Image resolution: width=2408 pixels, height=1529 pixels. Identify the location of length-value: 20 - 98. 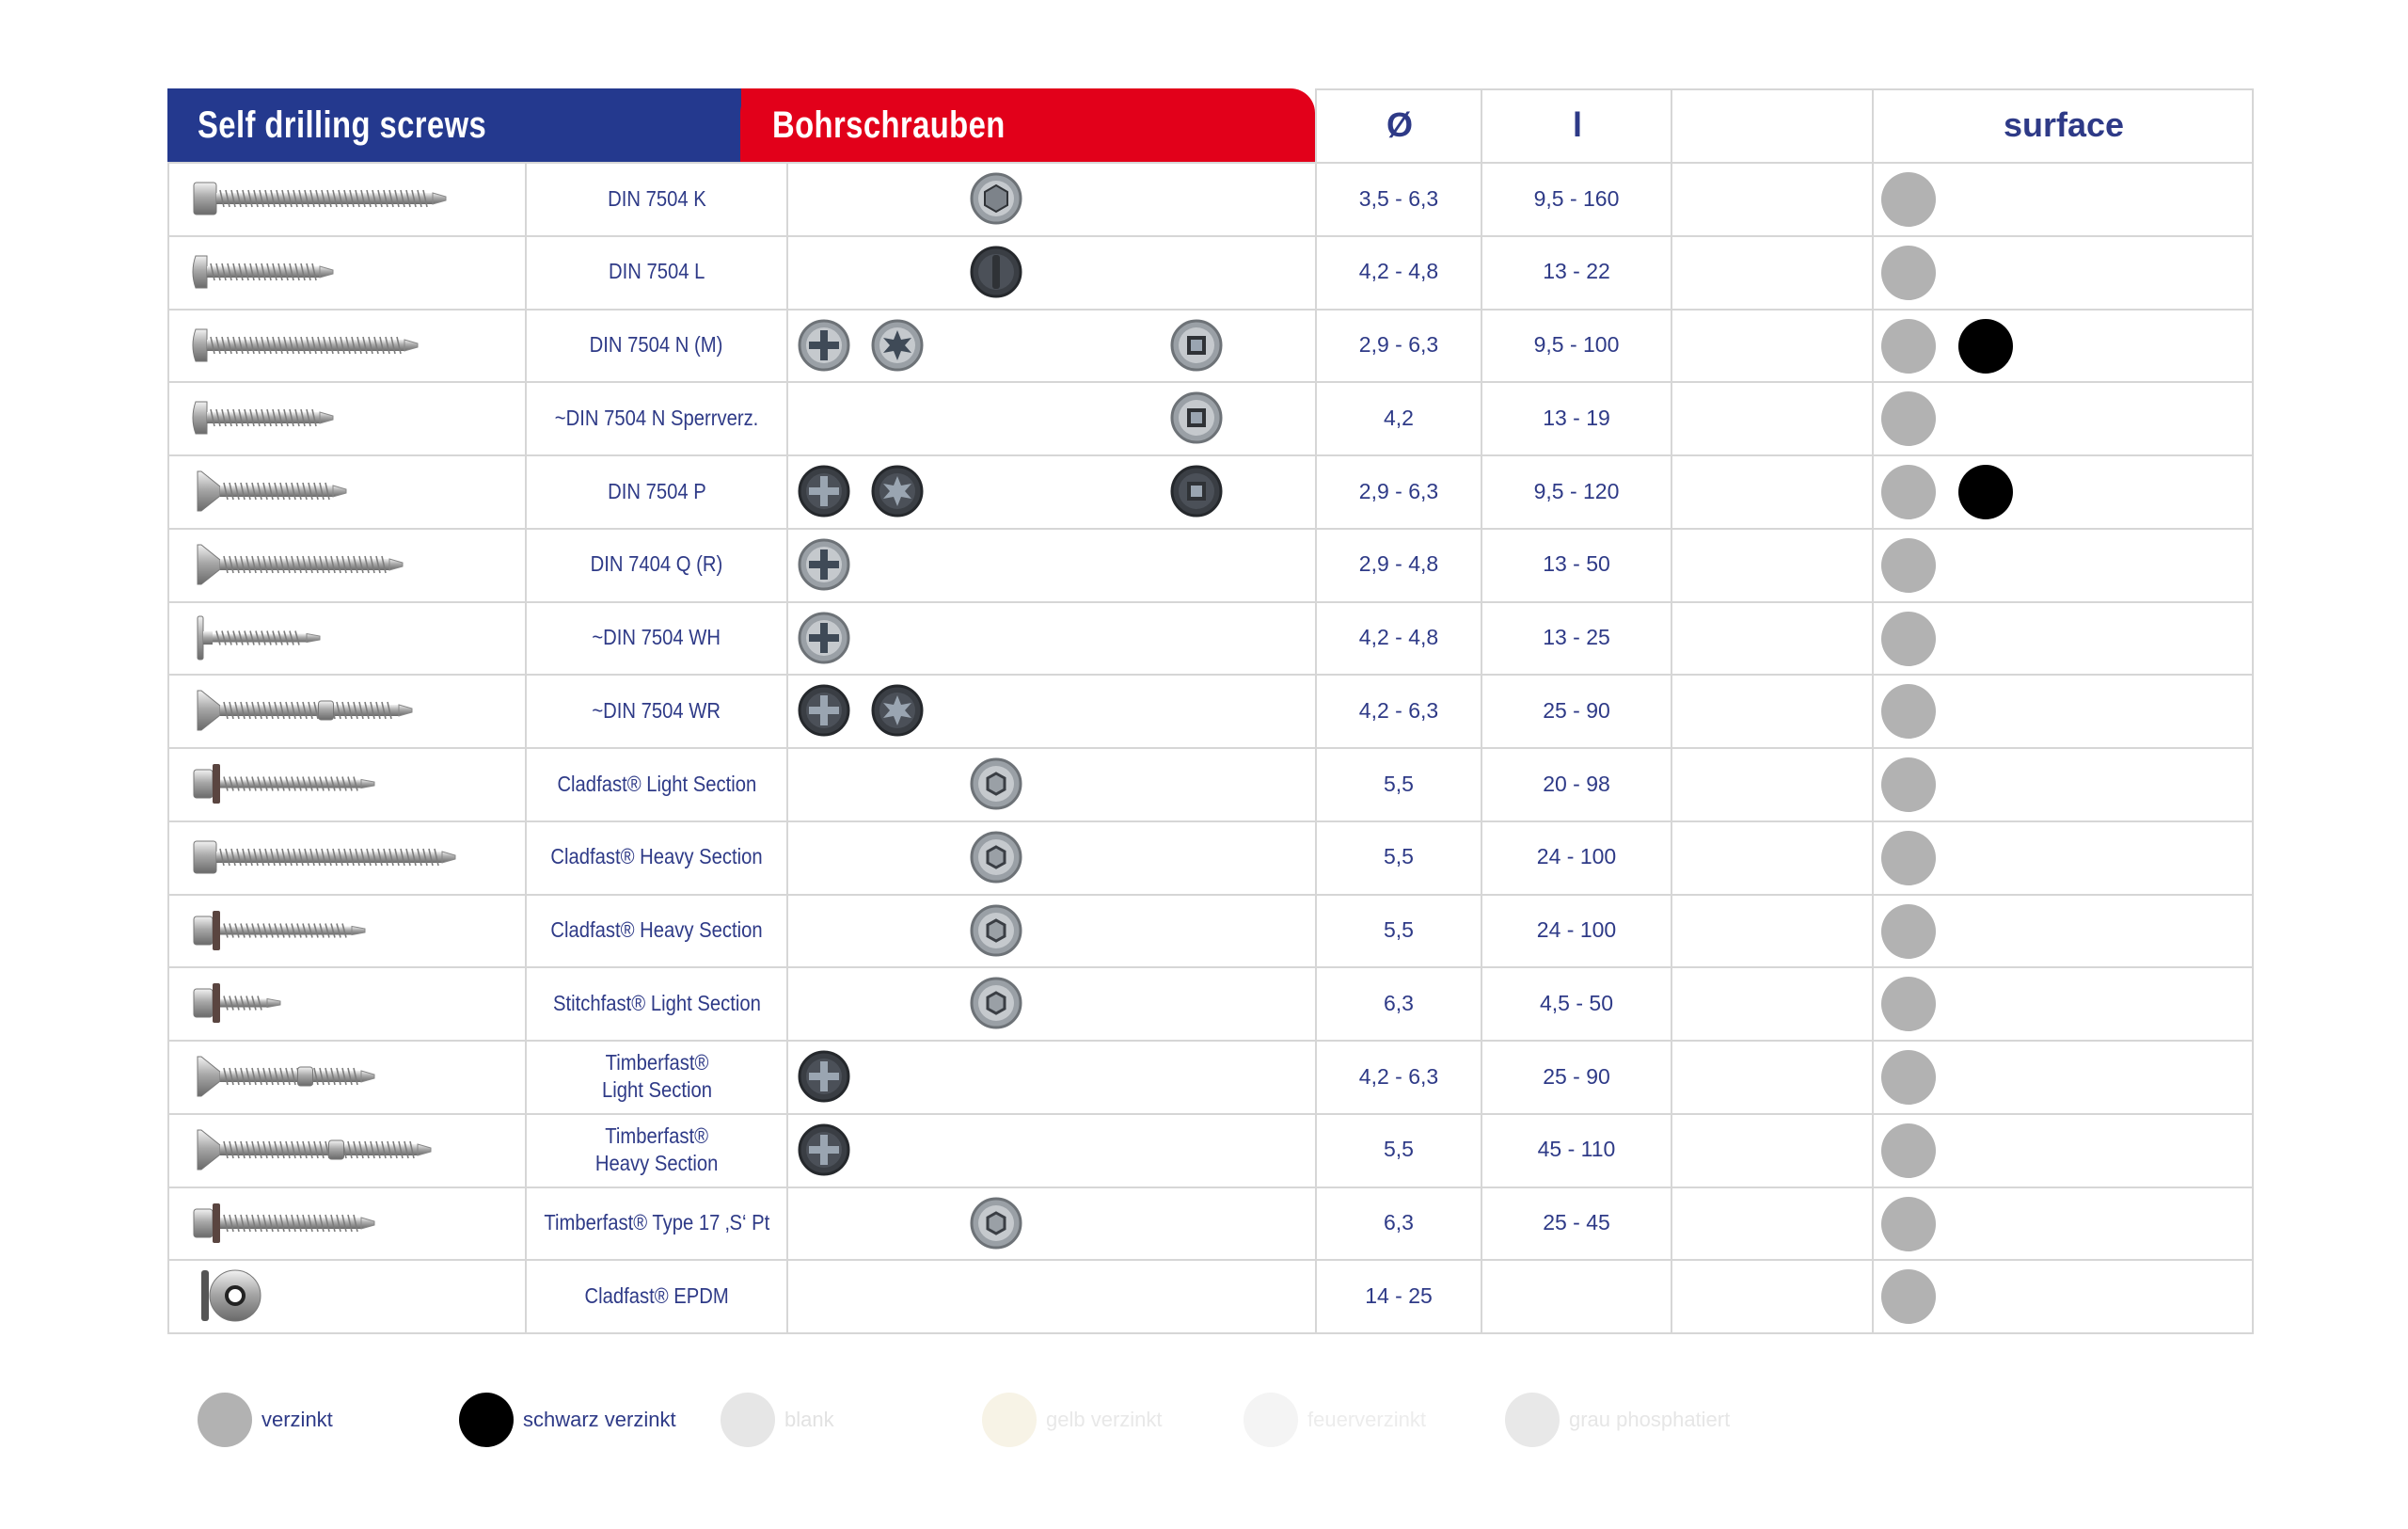
(1577, 783).